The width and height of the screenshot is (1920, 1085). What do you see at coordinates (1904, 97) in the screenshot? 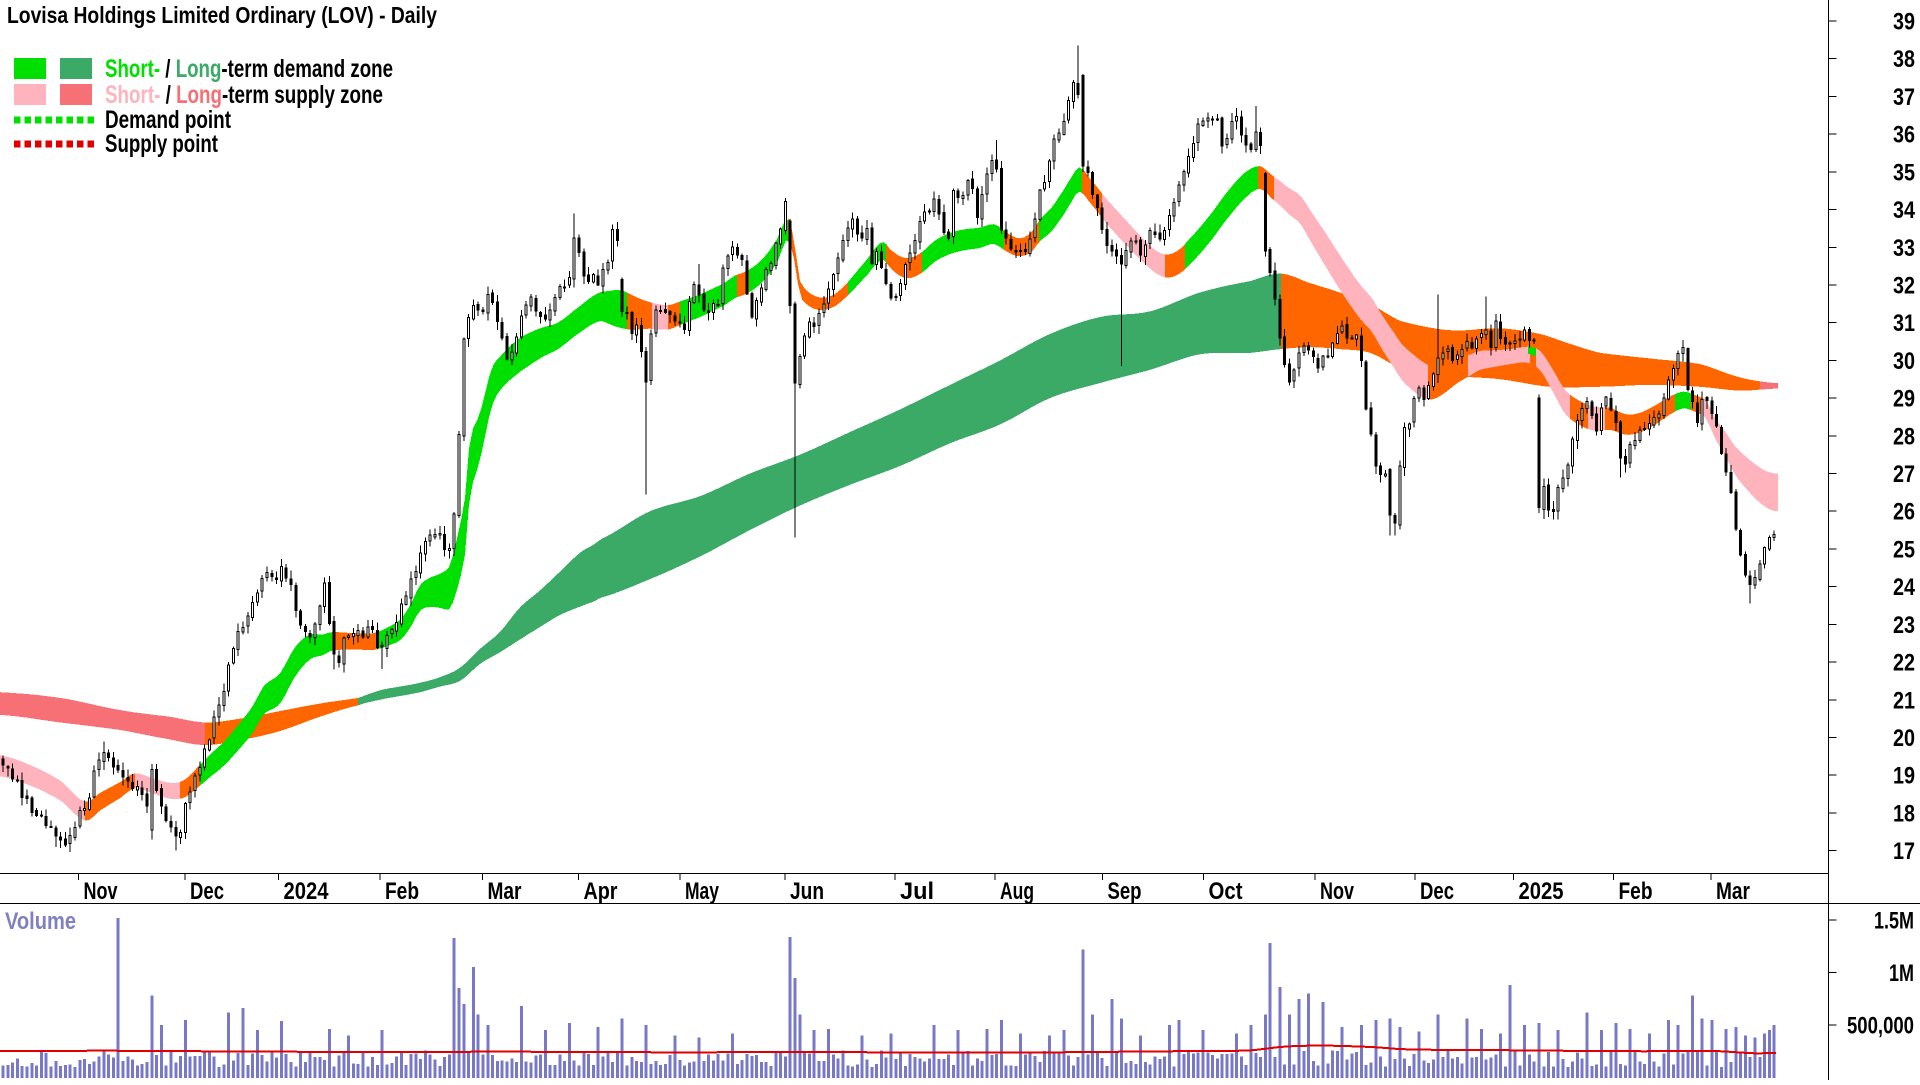
I see `svg-text: 37` at bounding box center [1904, 97].